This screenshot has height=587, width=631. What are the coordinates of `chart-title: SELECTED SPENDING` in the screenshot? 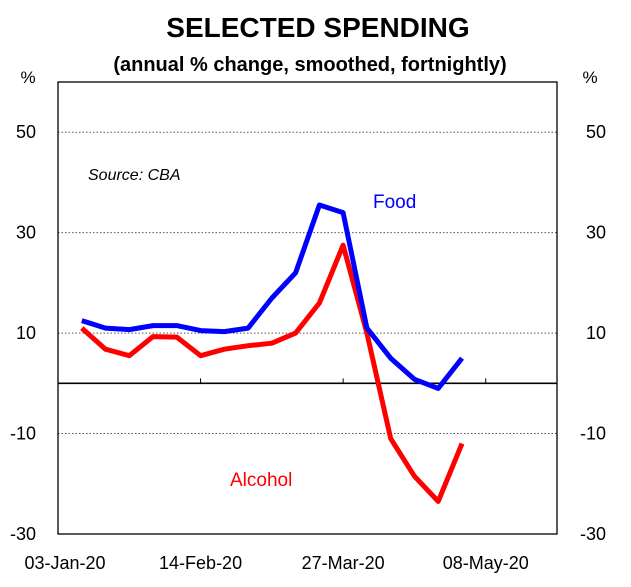 It's located at (317, 27).